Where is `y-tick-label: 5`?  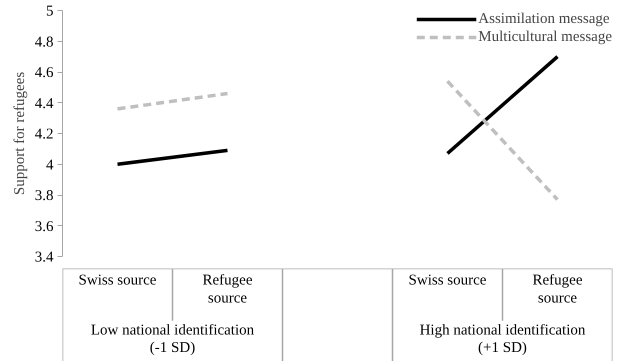 y-tick-label: 5 is located at coordinates (50, 12).